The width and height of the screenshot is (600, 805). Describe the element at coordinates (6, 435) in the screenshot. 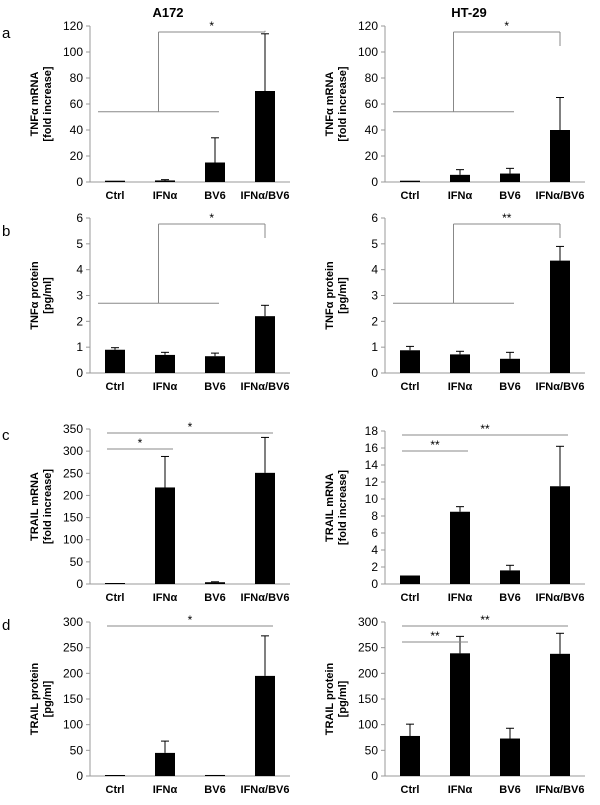

I see `row-label-c: c` at that location.